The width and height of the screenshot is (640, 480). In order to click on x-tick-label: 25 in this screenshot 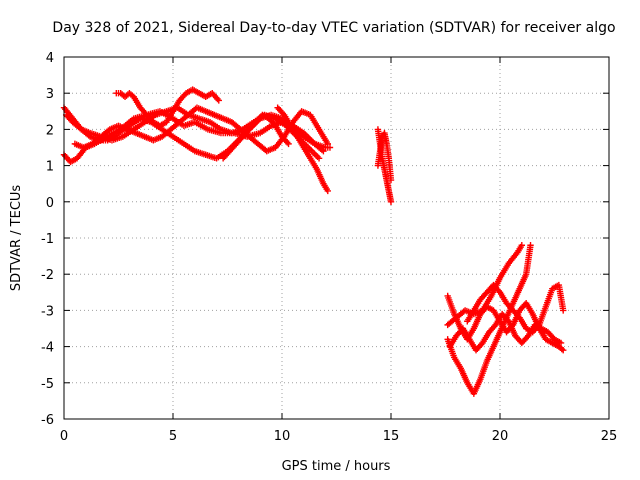, I will do `click(609, 436)`.